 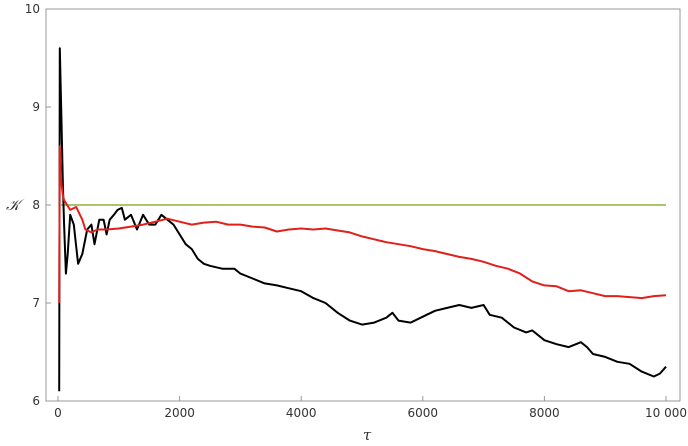 What do you see at coordinates (36, 107) in the screenshot?
I see `y-tick-label: 9` at bounding box center [36, 107].